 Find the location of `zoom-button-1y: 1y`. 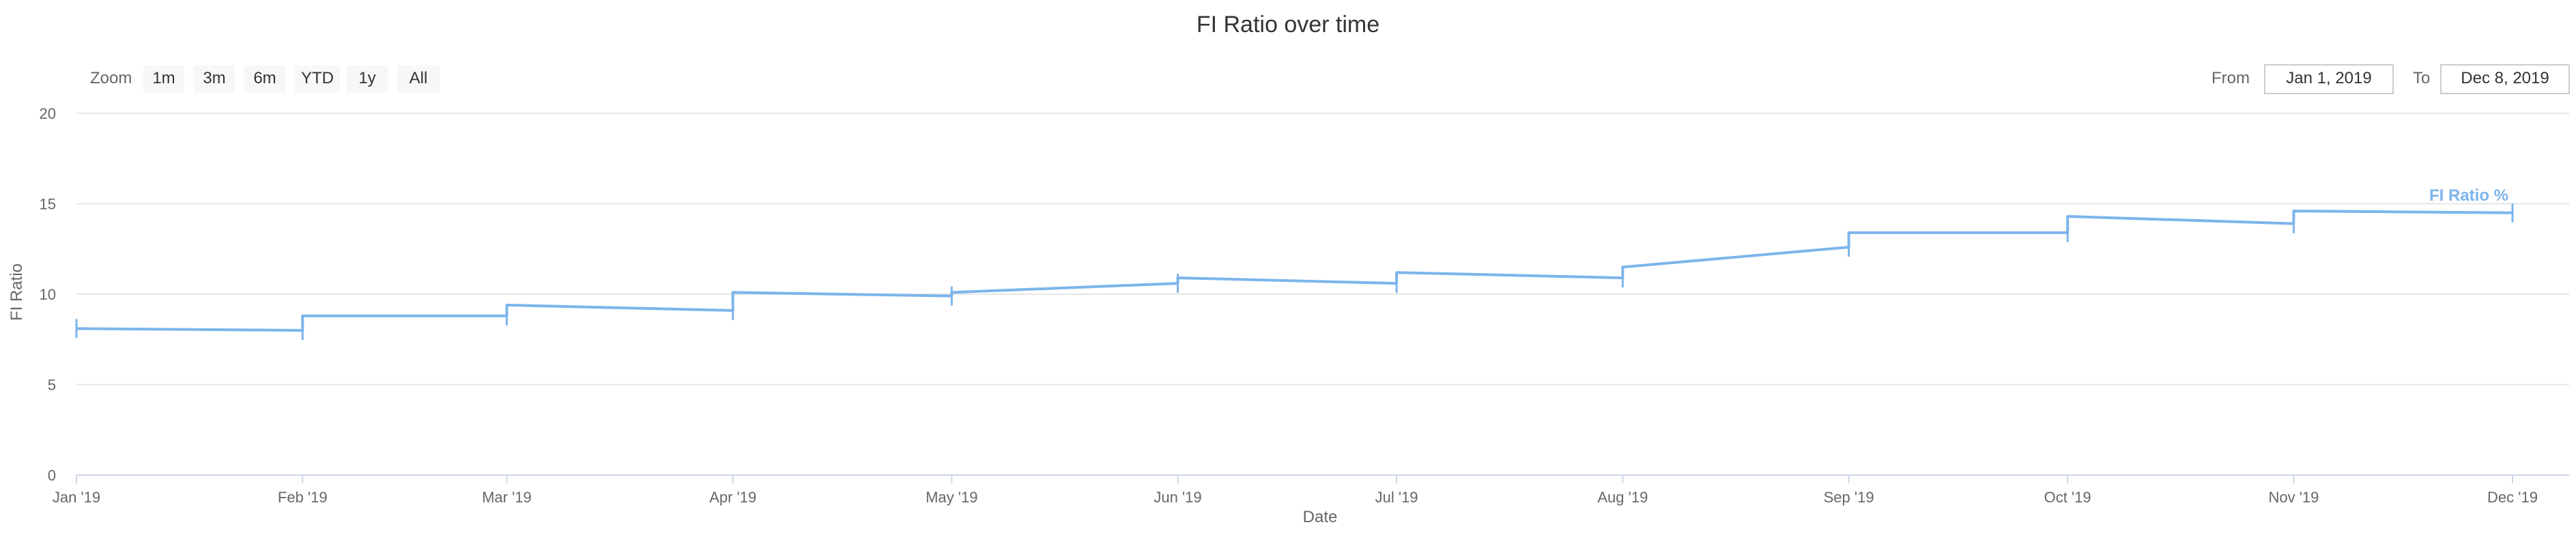

zoom-button-1y: 1y is located at coordinates (367, 79).